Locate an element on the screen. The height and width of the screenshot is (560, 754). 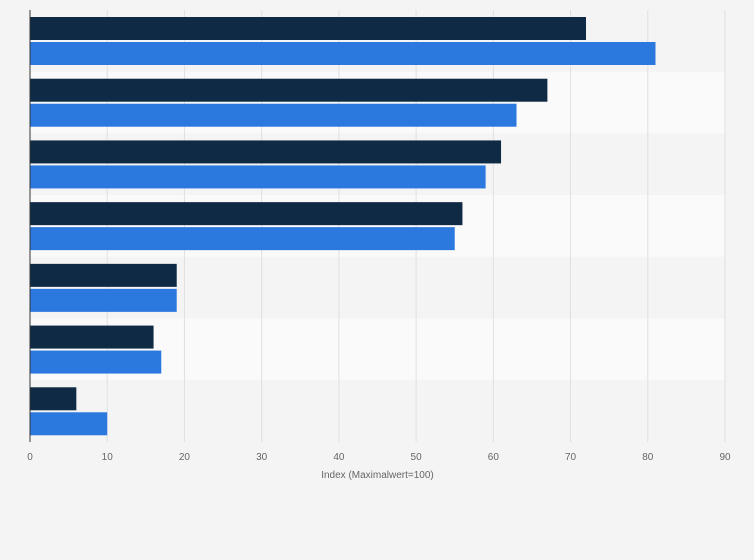
x-tick-label: 30 is located at coordinates (262, 457).